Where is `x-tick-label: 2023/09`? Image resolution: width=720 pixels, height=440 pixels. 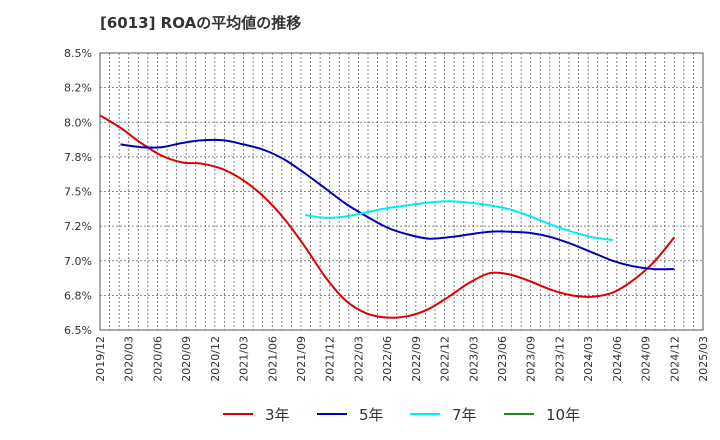
x-tick-label: 2023/09 is located at coordinates (531, 359).